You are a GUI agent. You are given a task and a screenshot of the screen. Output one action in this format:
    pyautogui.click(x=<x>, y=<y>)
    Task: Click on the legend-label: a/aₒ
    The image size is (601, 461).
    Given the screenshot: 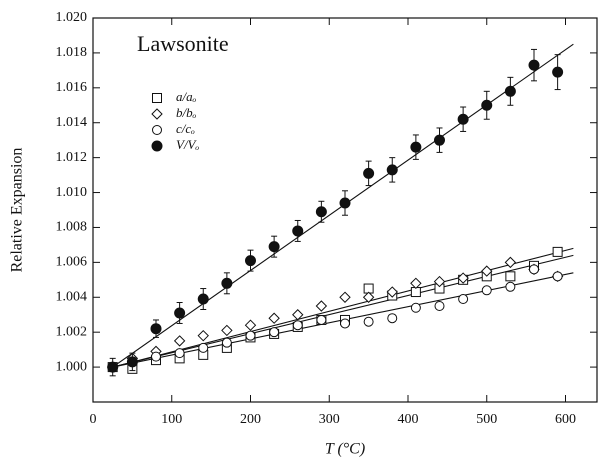 What is the action you would take?
    pyautogui.click(x=186, y=96)
    